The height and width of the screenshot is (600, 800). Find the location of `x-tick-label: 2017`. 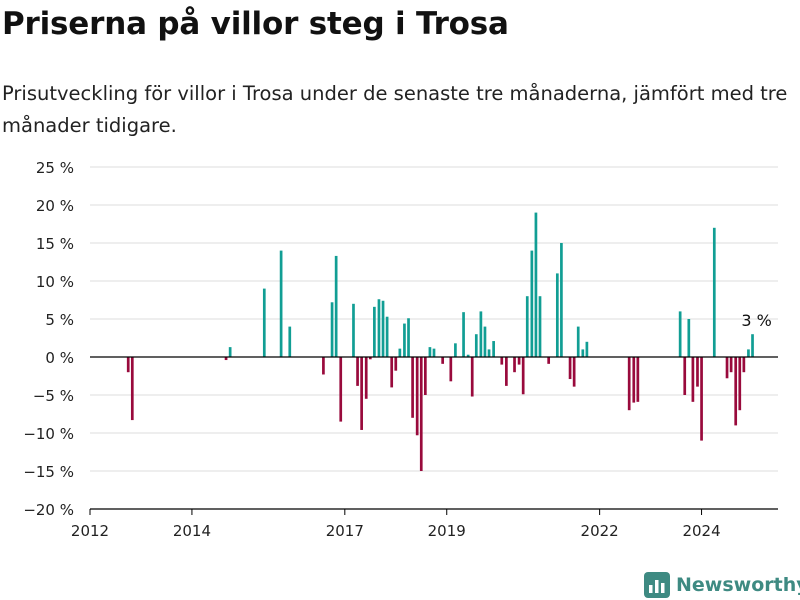

x-tick-label: 2017 is located at coordinates (345, 531).